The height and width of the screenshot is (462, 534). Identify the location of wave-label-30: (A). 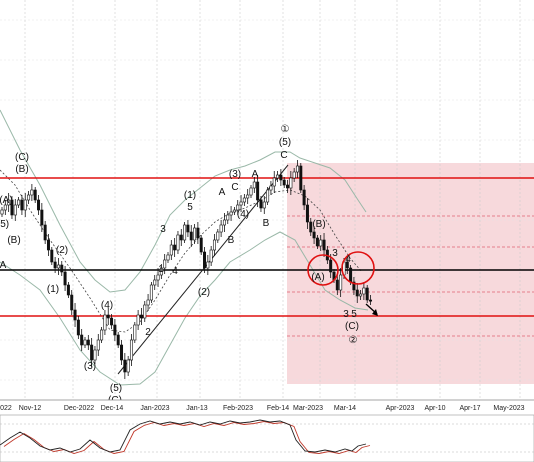
(317, 277).